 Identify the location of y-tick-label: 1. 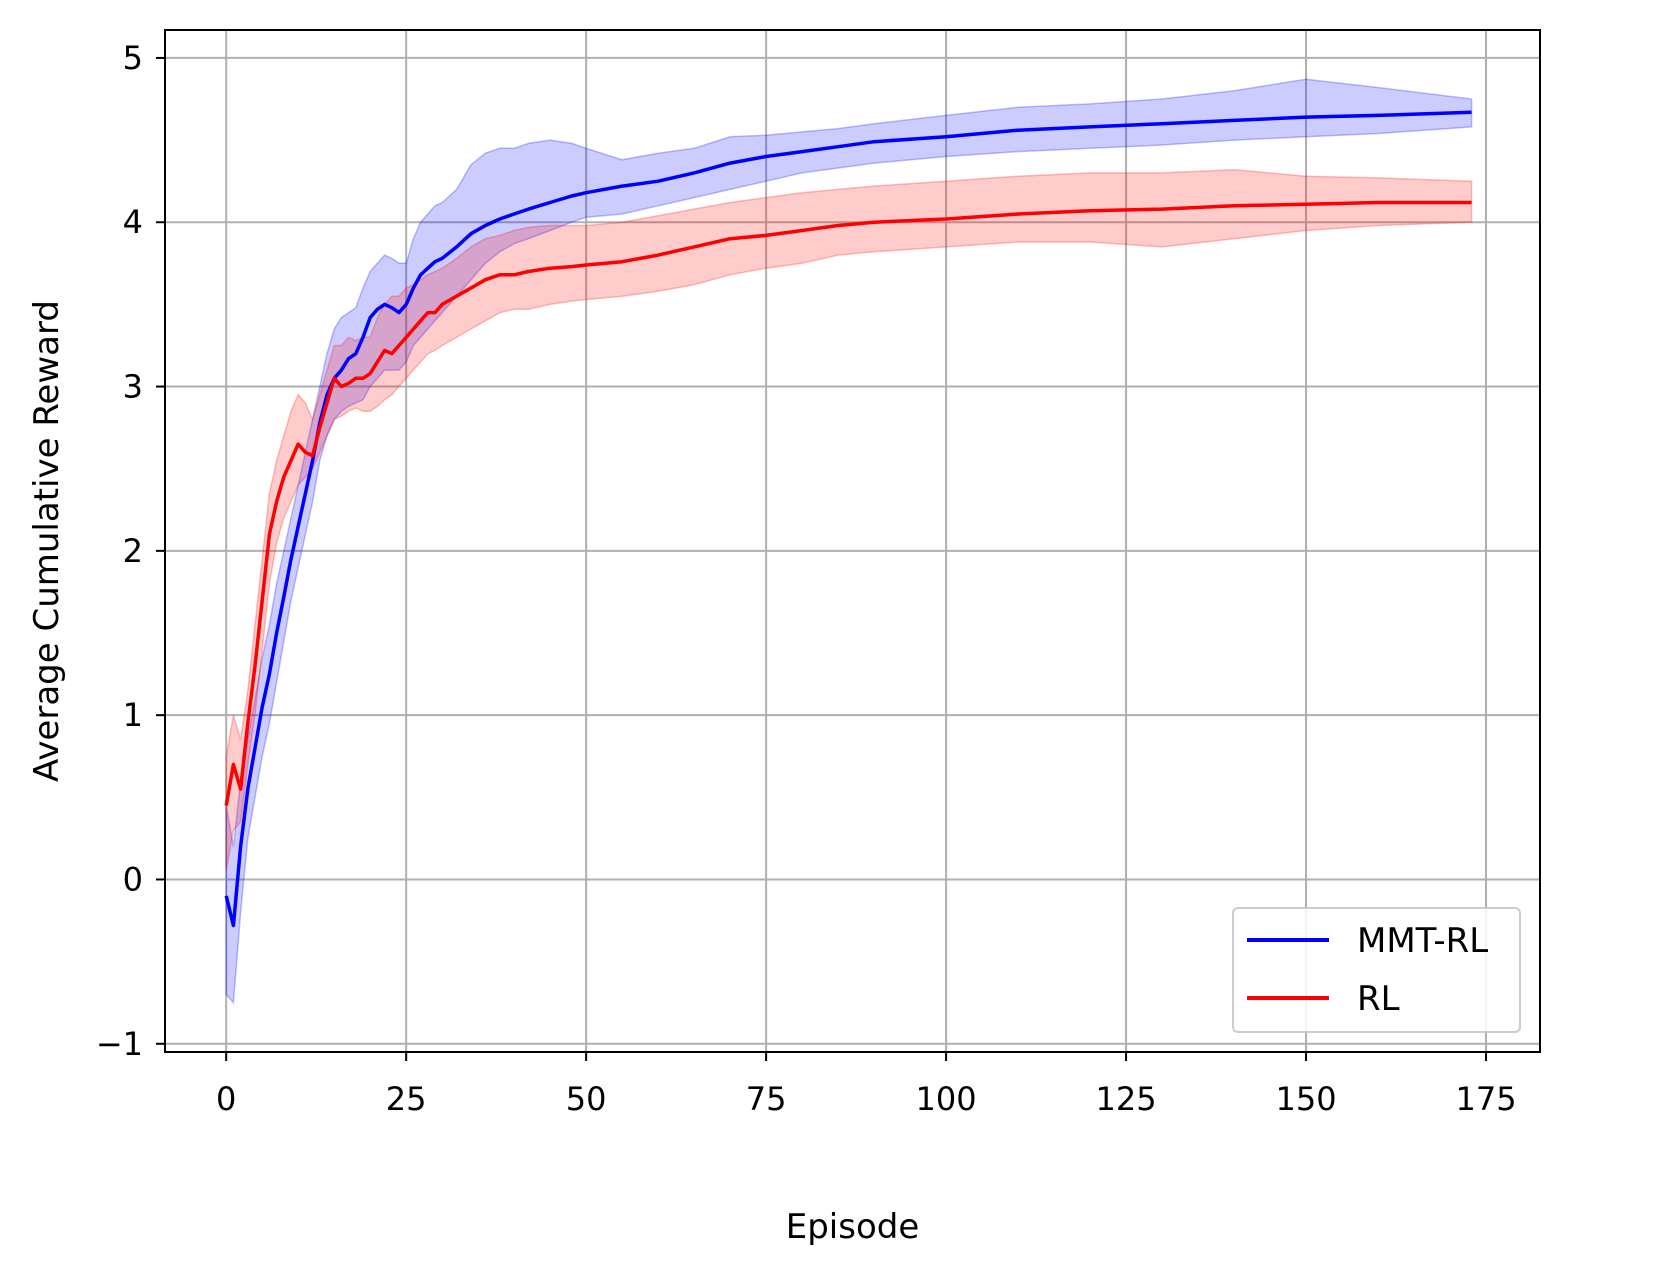
(133, 715).